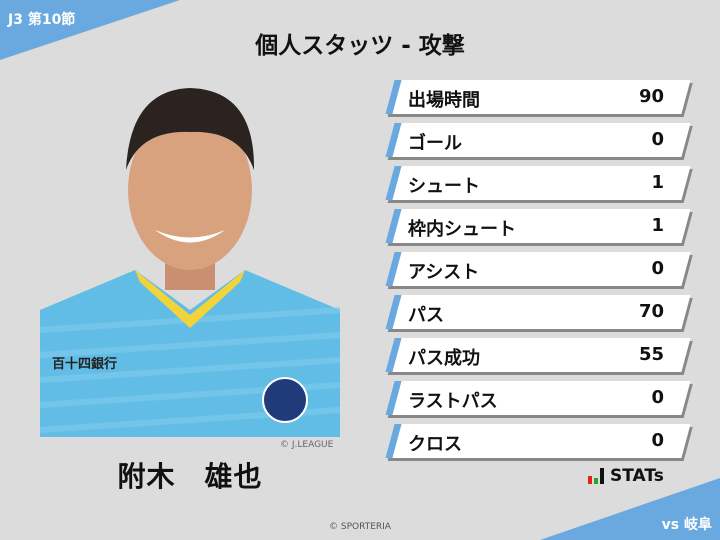 This screenshot has height=540, width=720. I want to click on stat-label: アシスト, so click(444, 272).